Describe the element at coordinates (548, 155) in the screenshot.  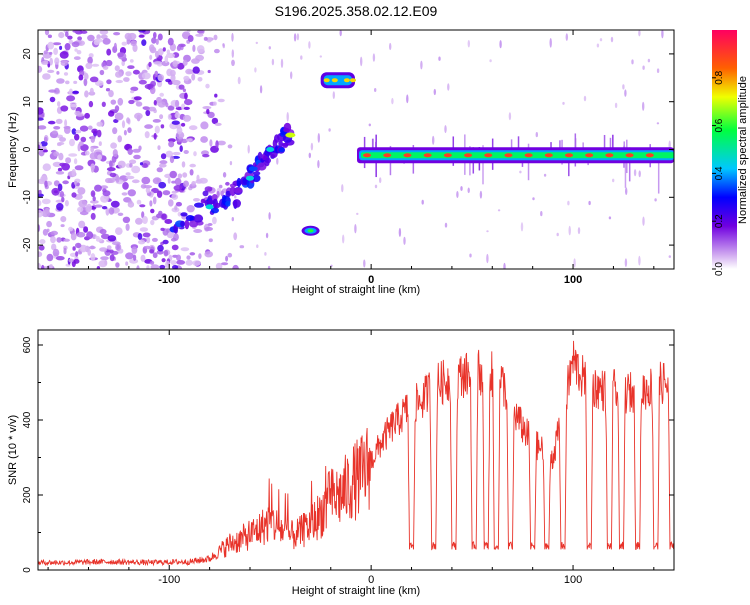
I see `tone-peak` at that location.